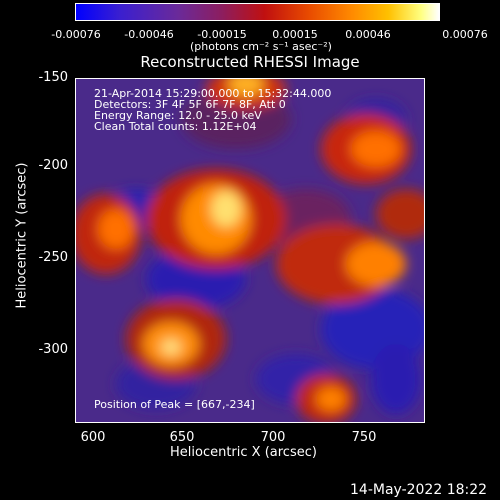  Describe the element at coordinates (76, 34) in the screenshot. I see `colorbar-tick: -0.00076` at that location.